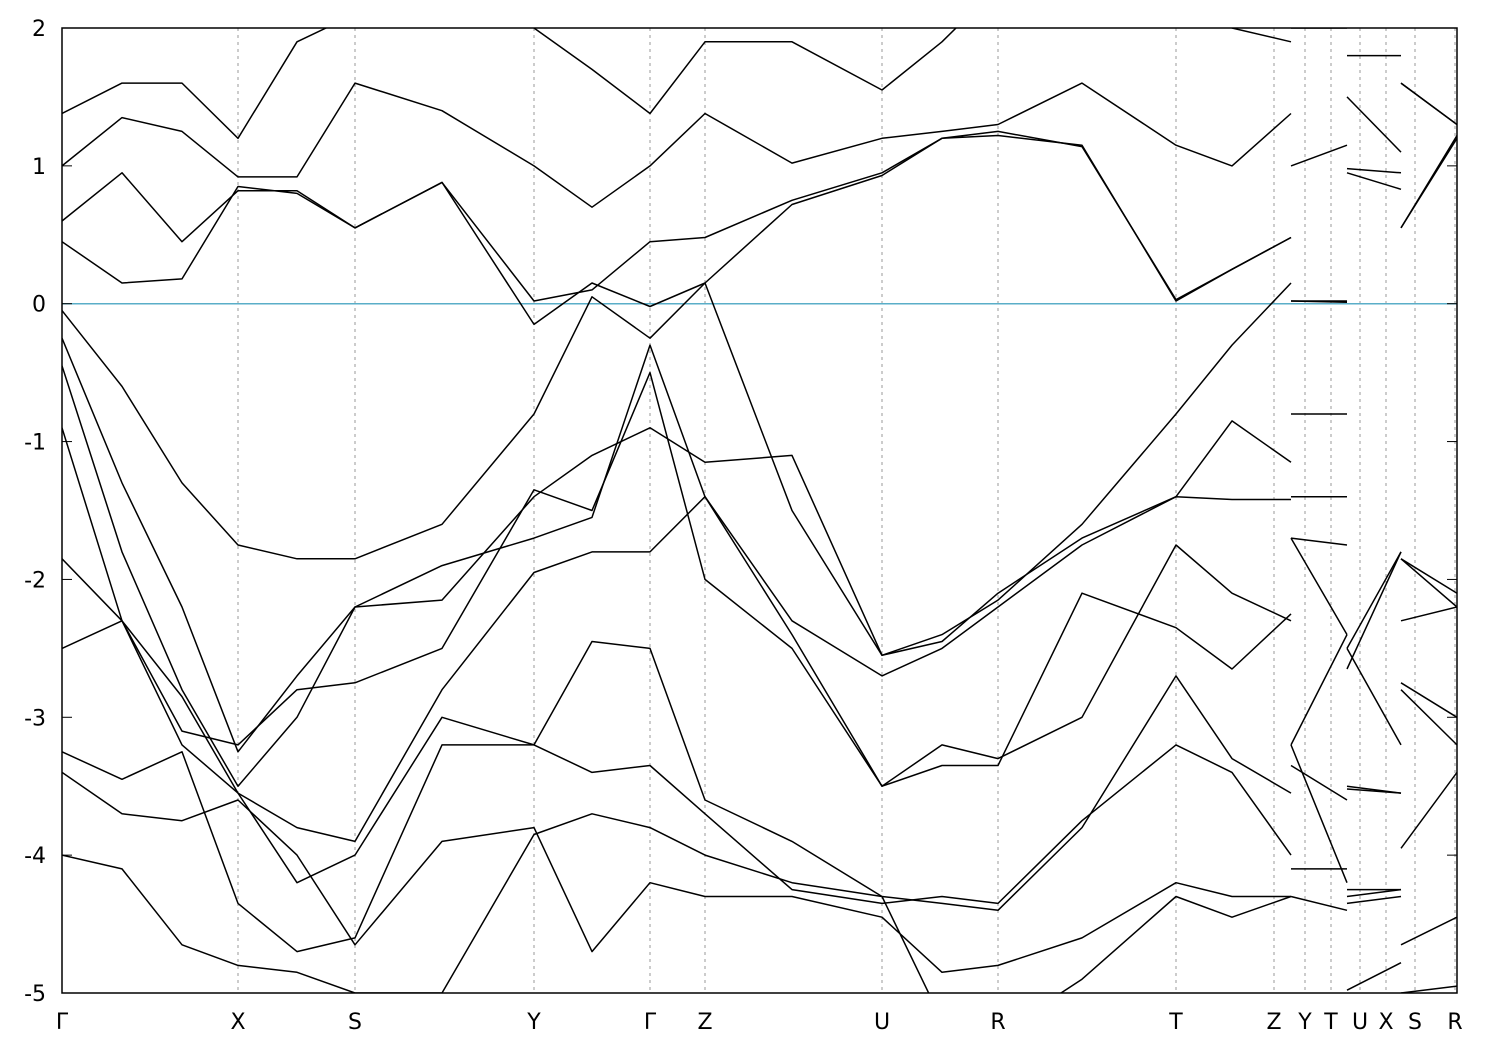 This screenshot has height=1054, width=1500. Describe the element at coordinates (35, 718) in the screenshot. I see `y-tick-label: -3` at that location.